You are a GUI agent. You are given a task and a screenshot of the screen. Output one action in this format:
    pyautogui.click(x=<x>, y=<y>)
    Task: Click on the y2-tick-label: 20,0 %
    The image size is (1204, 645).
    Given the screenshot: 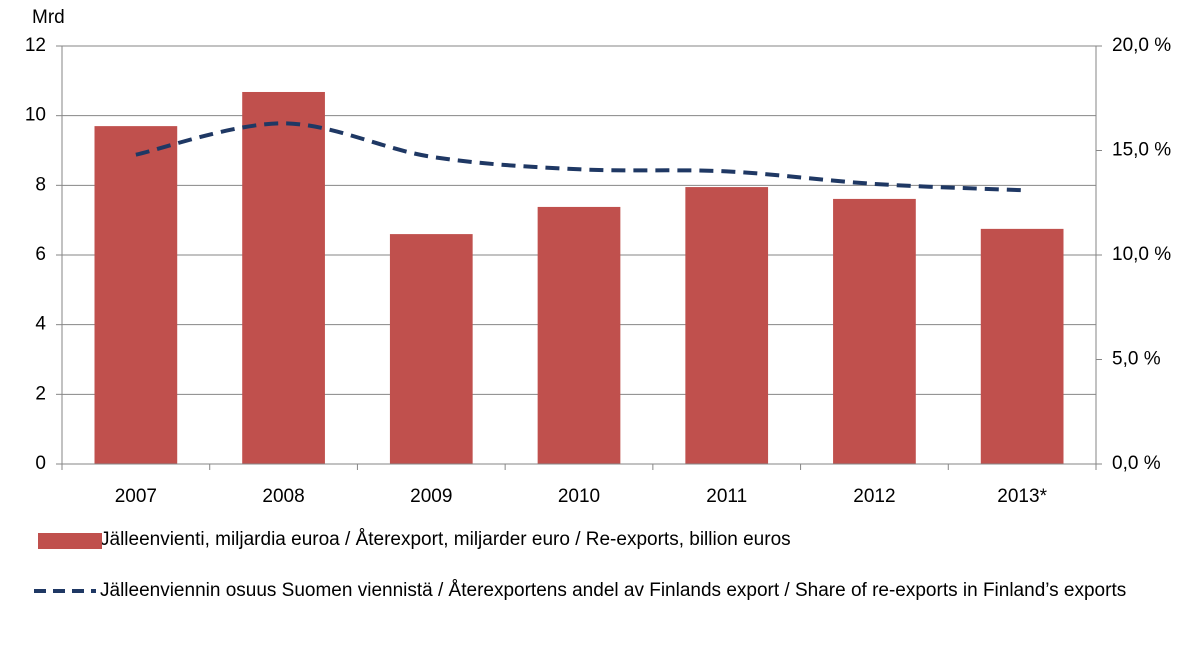 What is the action you would take?
    pyautogui.click(x=1141, y=45)
    